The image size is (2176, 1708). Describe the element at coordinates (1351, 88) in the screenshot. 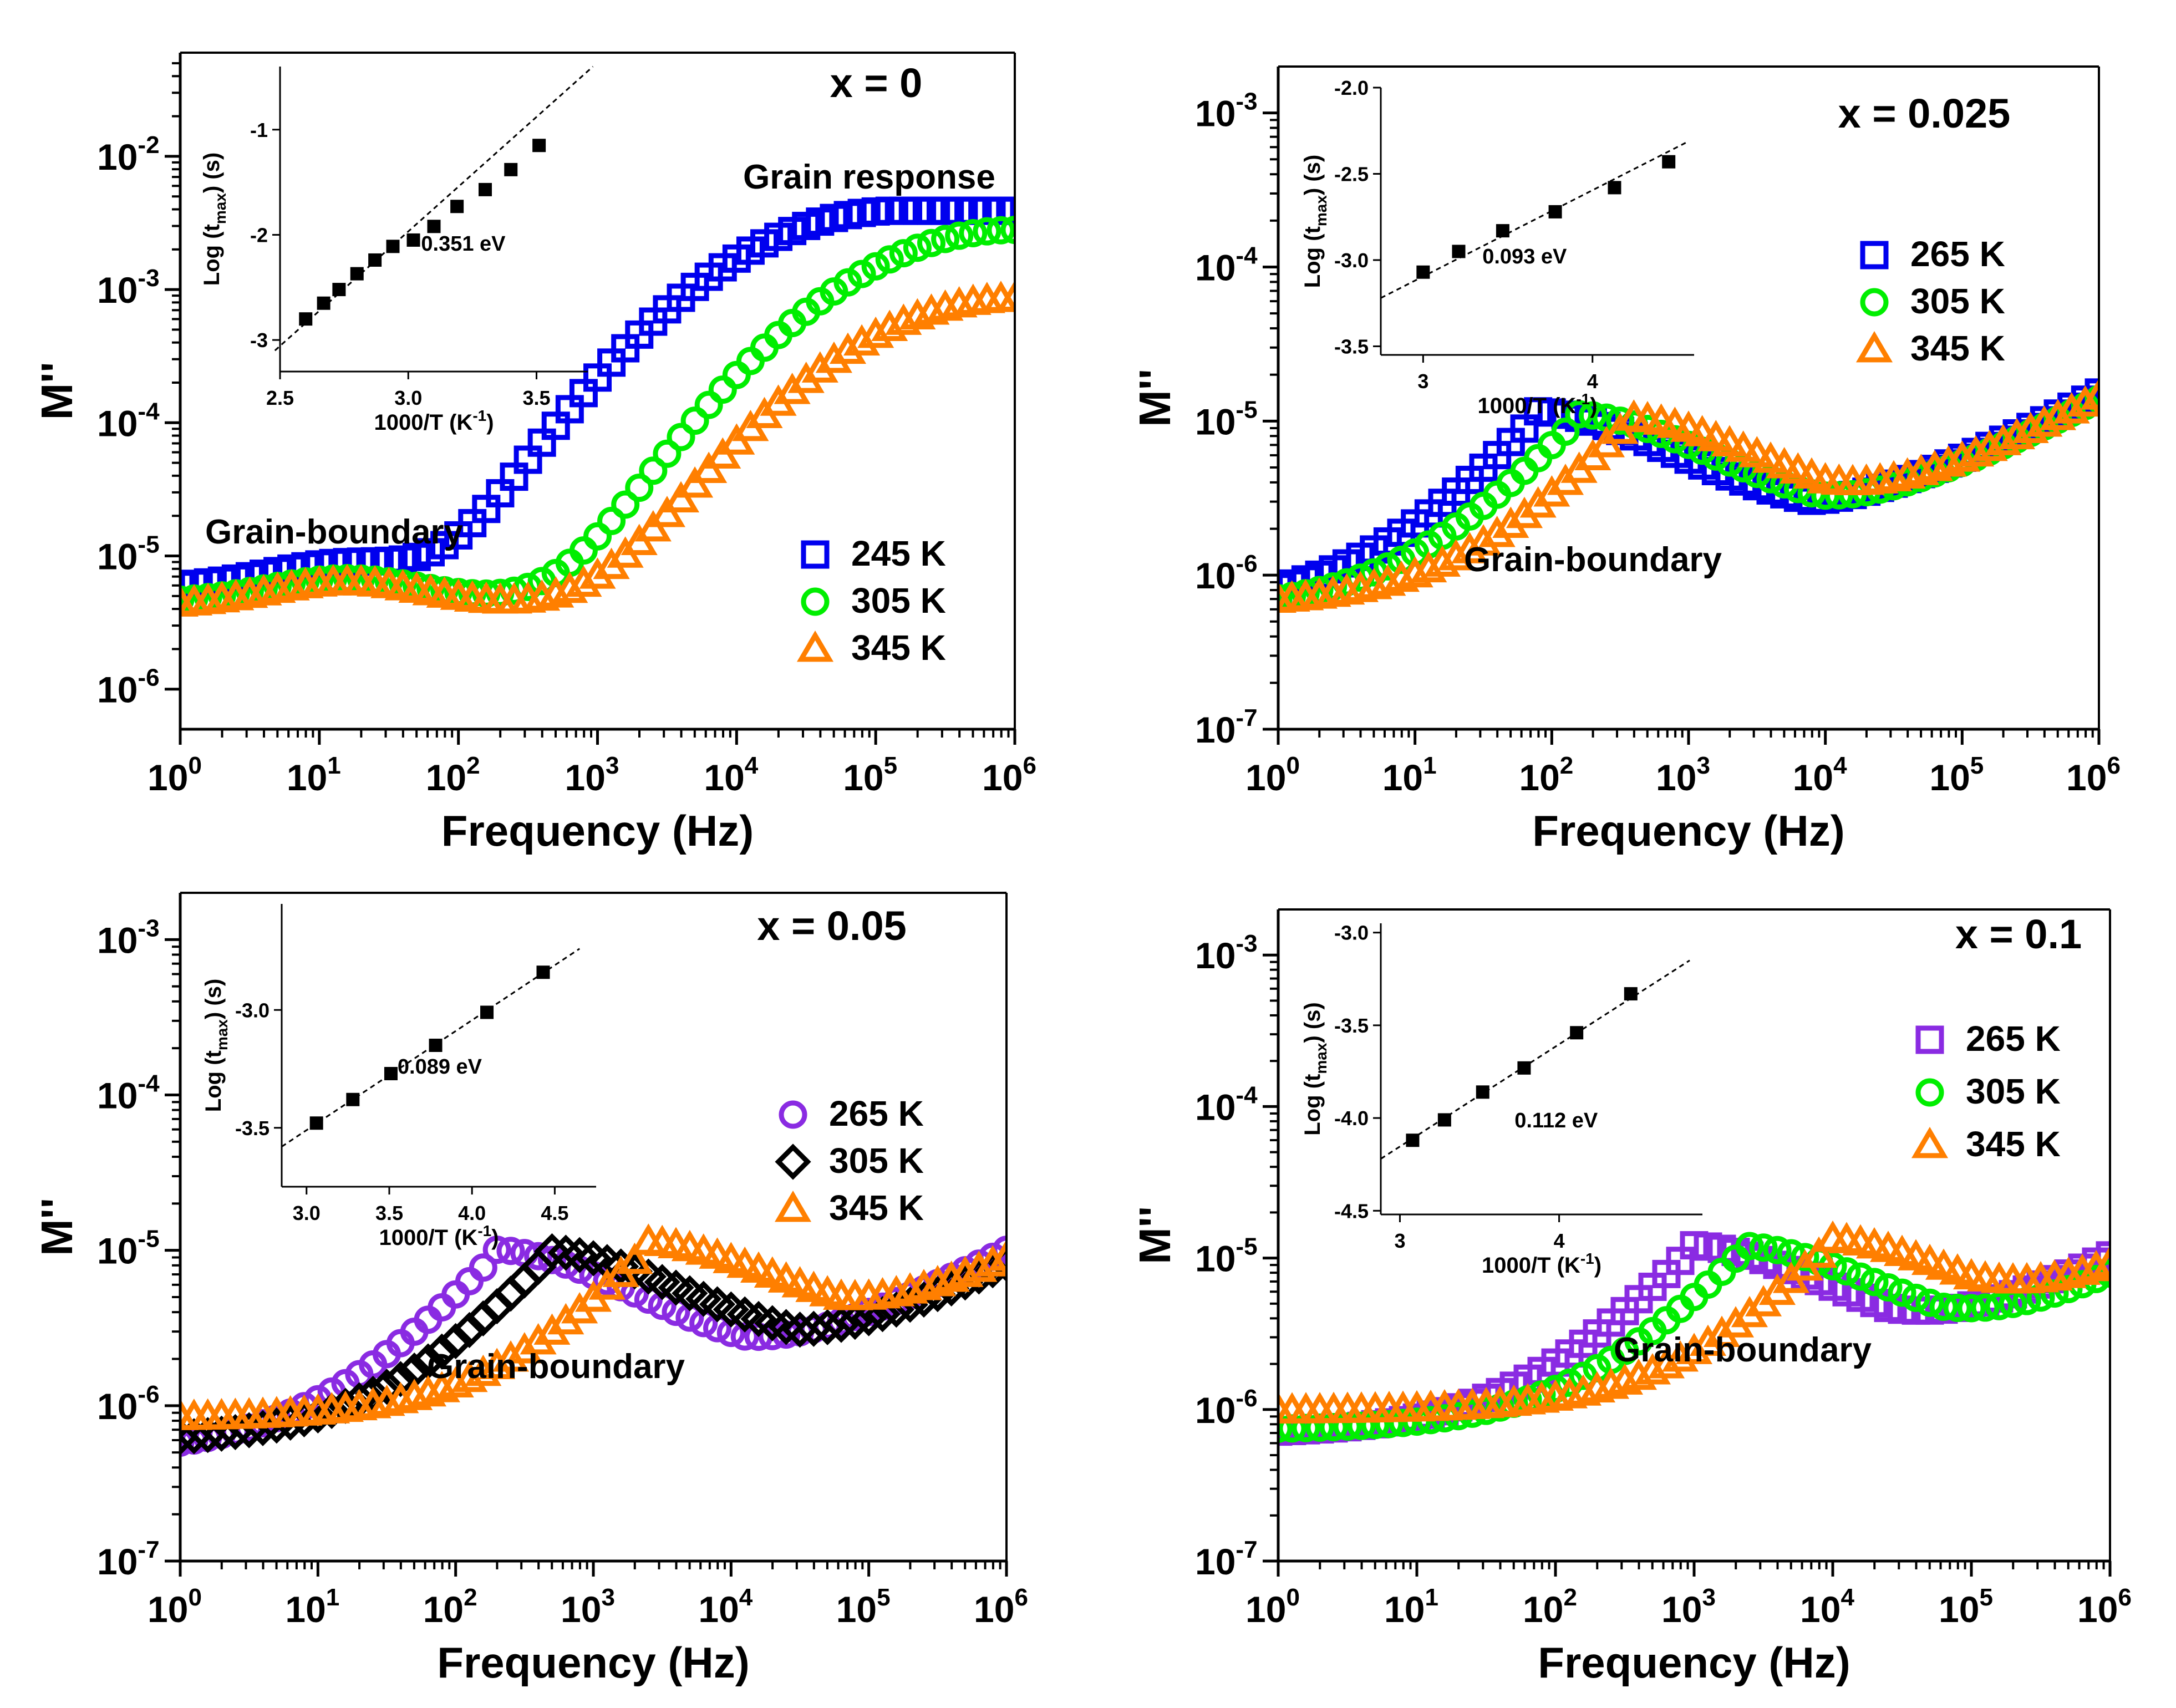

I see `inset-y-tick-label: -2.0` at that location.